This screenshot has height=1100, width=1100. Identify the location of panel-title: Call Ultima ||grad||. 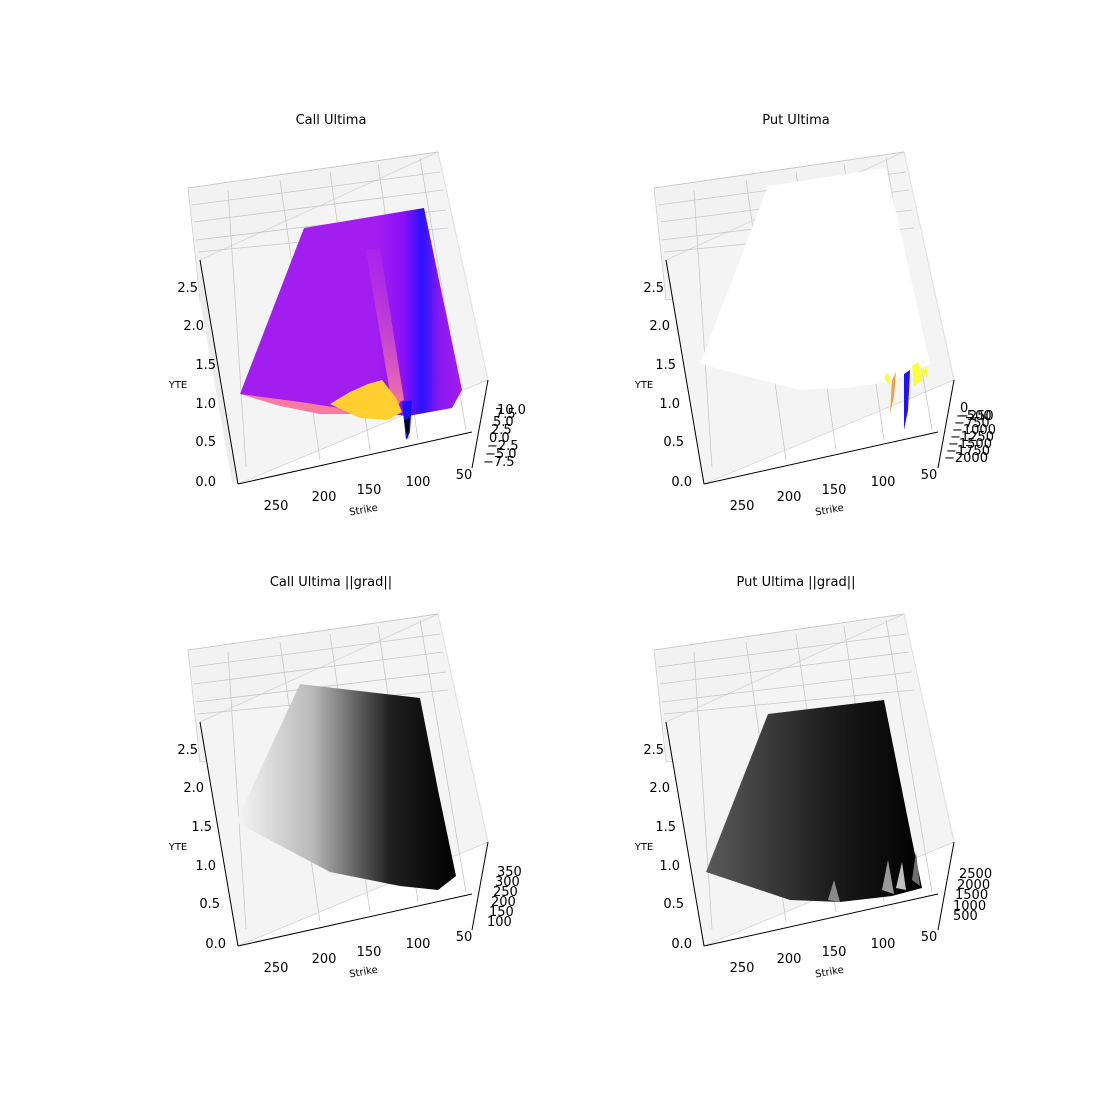
(331, 582).